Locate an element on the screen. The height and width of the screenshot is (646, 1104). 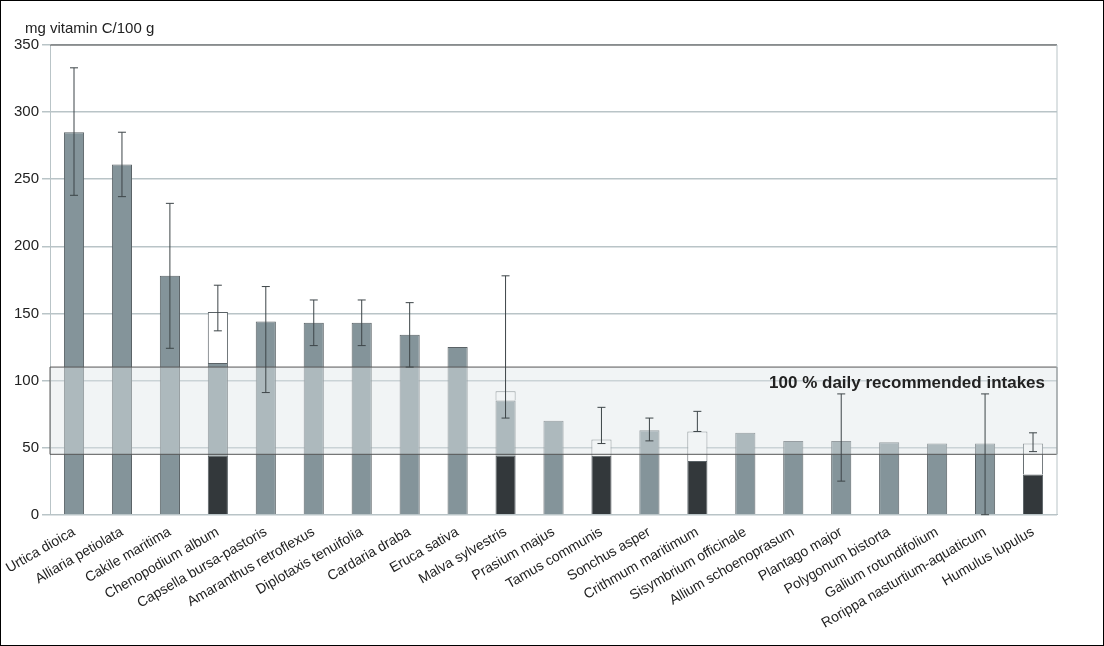
band-label: 100 % daily recommended intakes is located at coordinates (907, 383).